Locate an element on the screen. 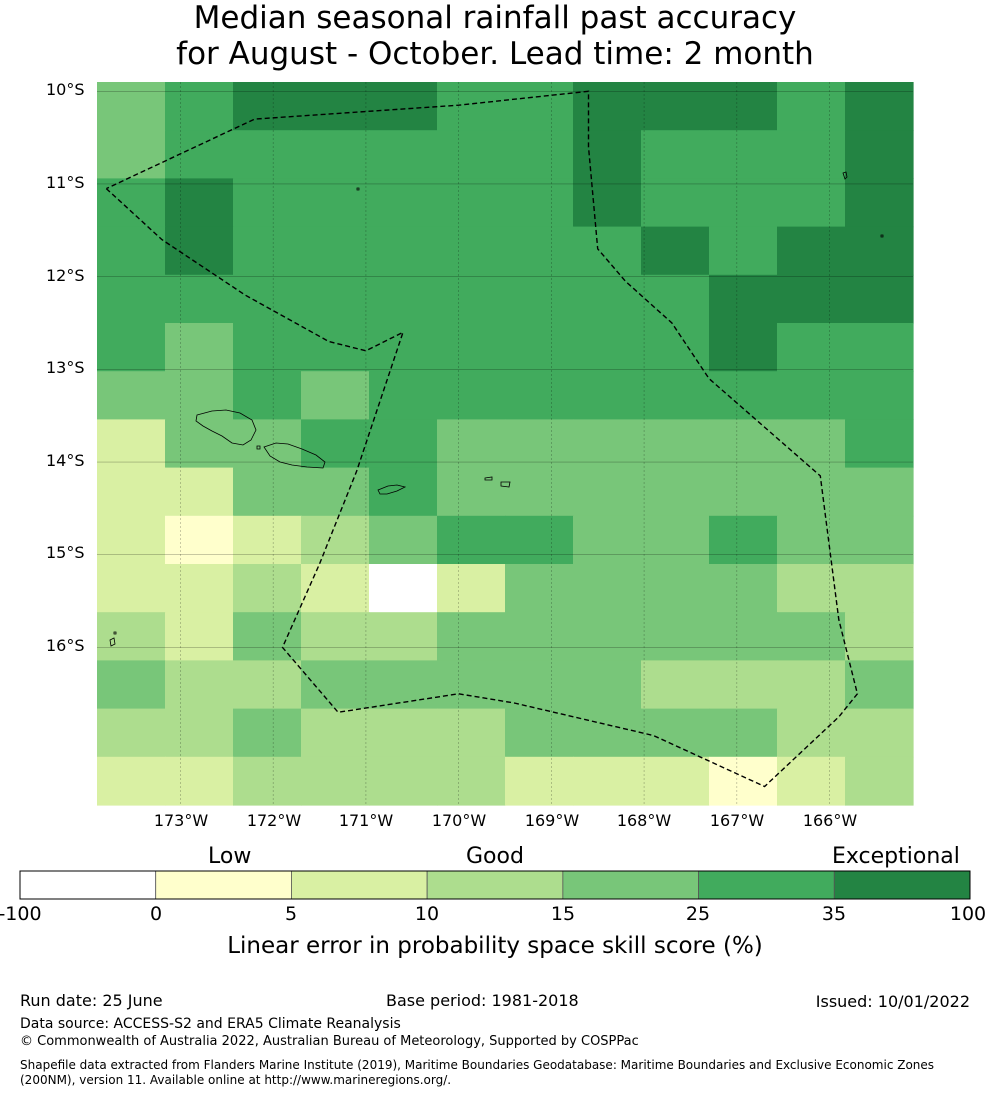  lat-label-12s: 12°S is located at coordinates (65, 275).